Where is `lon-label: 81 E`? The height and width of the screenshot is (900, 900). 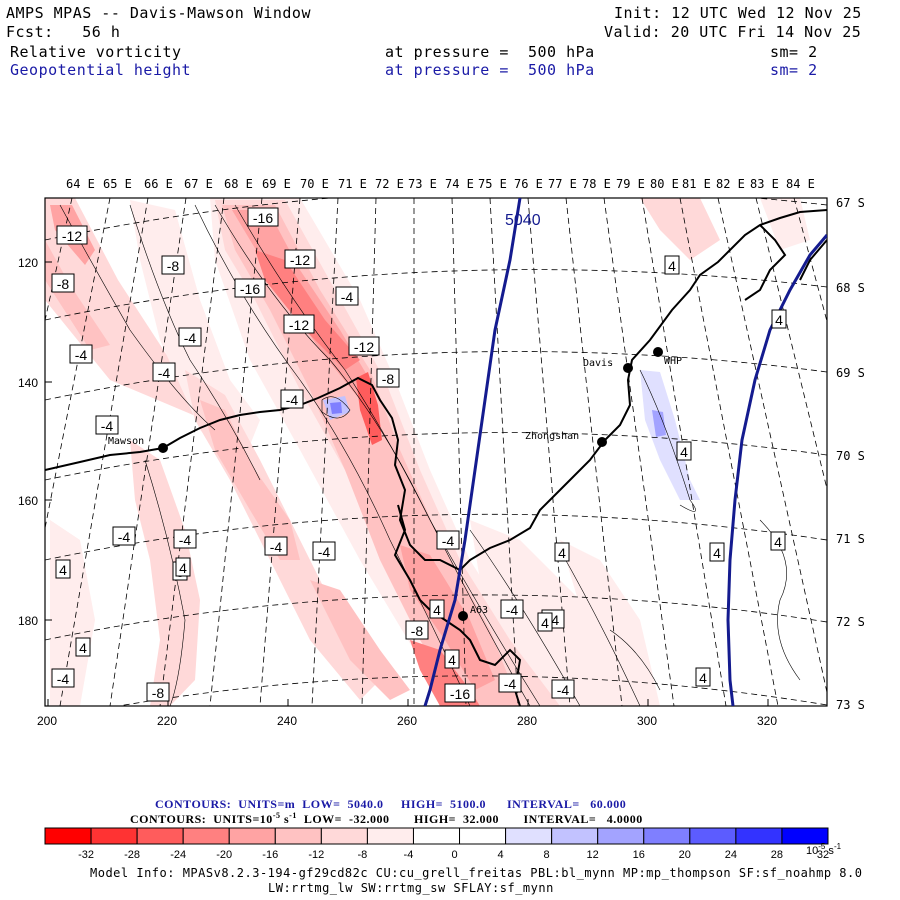 lon-label: 81 E is located at coordinates (696, 184).